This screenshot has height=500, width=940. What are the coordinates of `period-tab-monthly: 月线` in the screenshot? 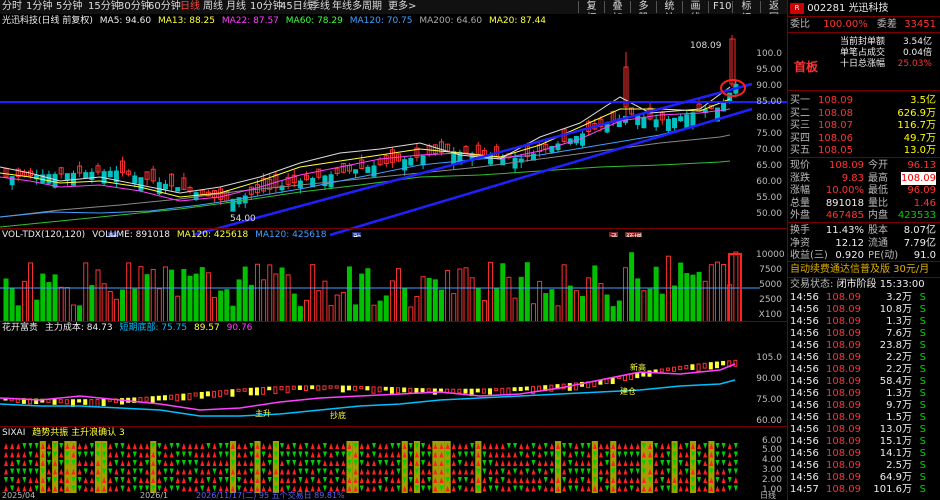 It's located at (236, 6).